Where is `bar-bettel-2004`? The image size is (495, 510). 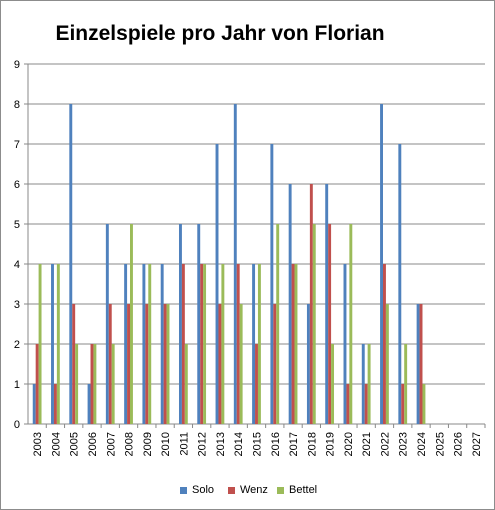
bar-bettel-2004 is located at coordinates (58, 344).